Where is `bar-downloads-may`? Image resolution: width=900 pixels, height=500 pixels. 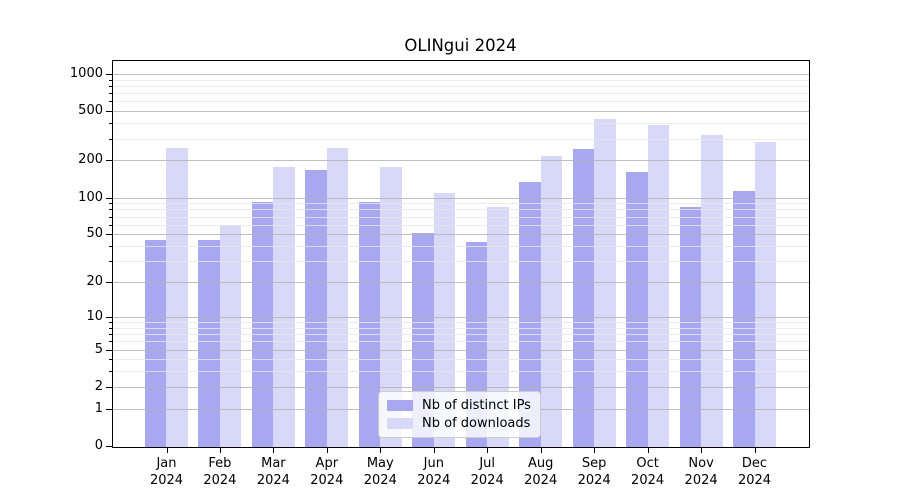
bar-downloads-may is located at coordinates (391, 307).